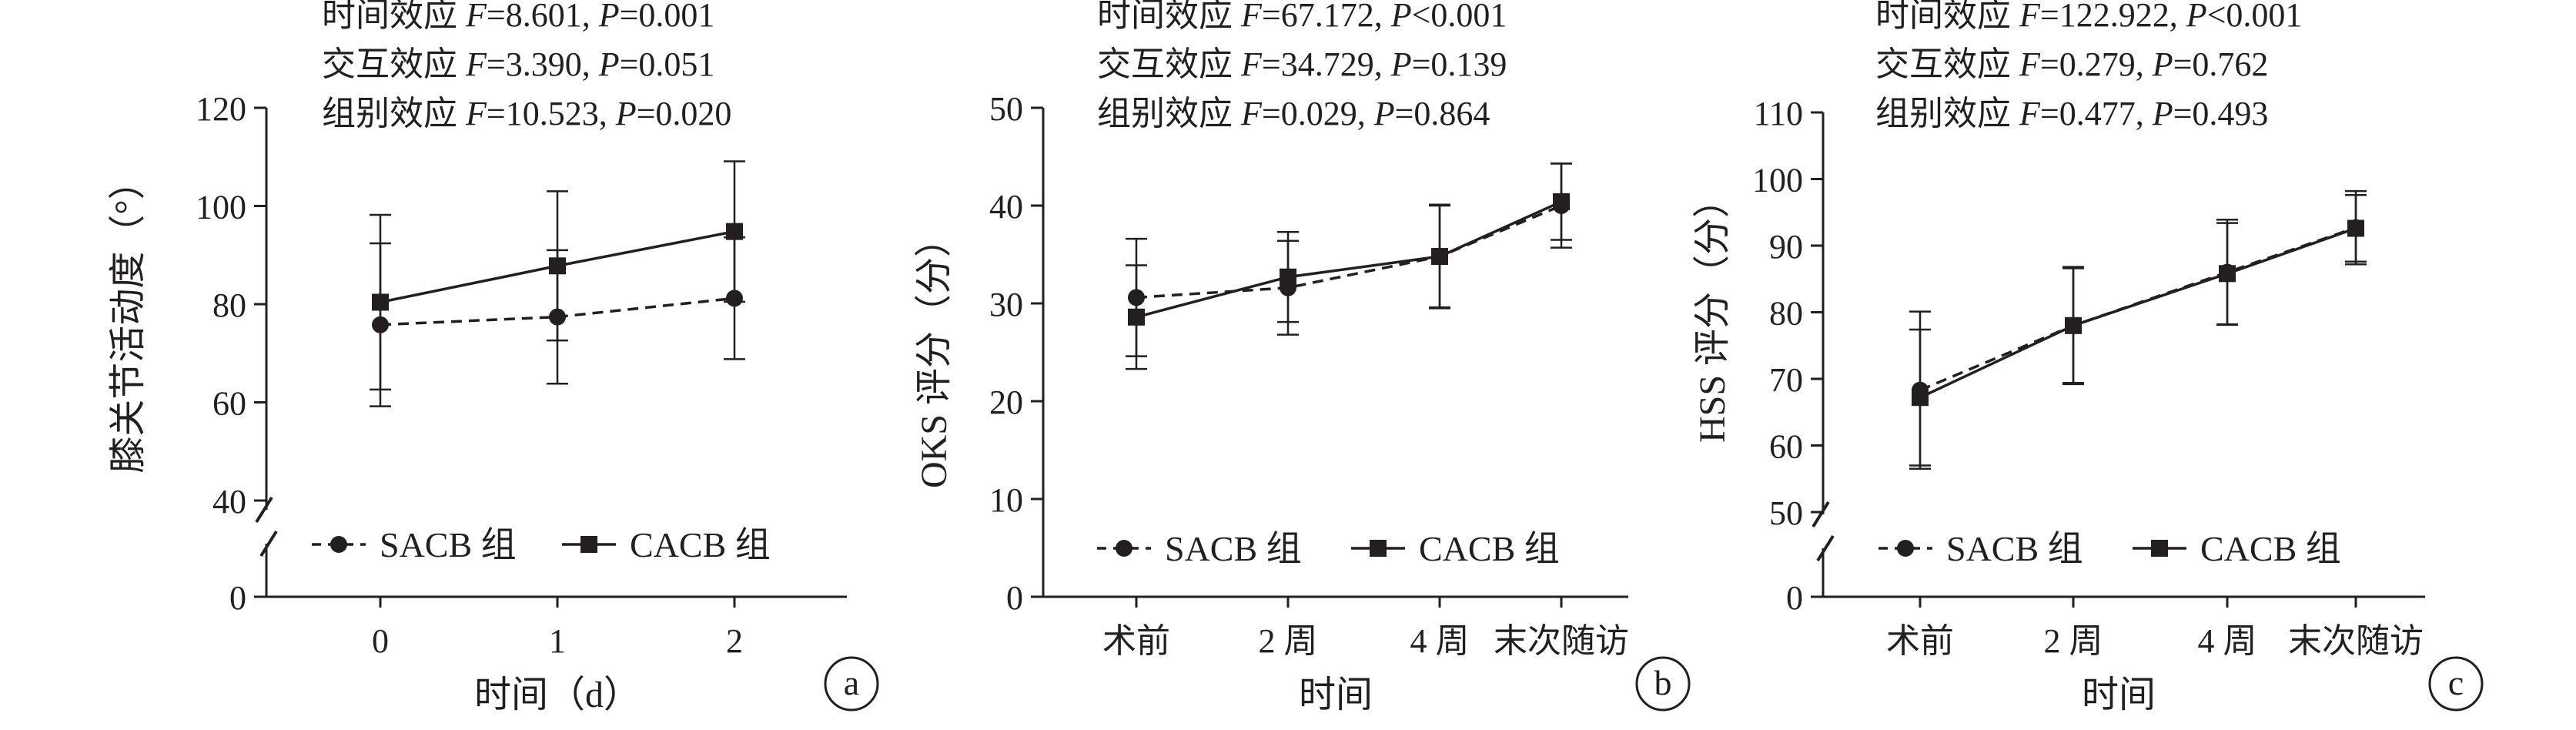 Image resolution: width=2576 pixels, height=730 pixels. I want to click on stat-text: =34.729,, so click(1327, 64).